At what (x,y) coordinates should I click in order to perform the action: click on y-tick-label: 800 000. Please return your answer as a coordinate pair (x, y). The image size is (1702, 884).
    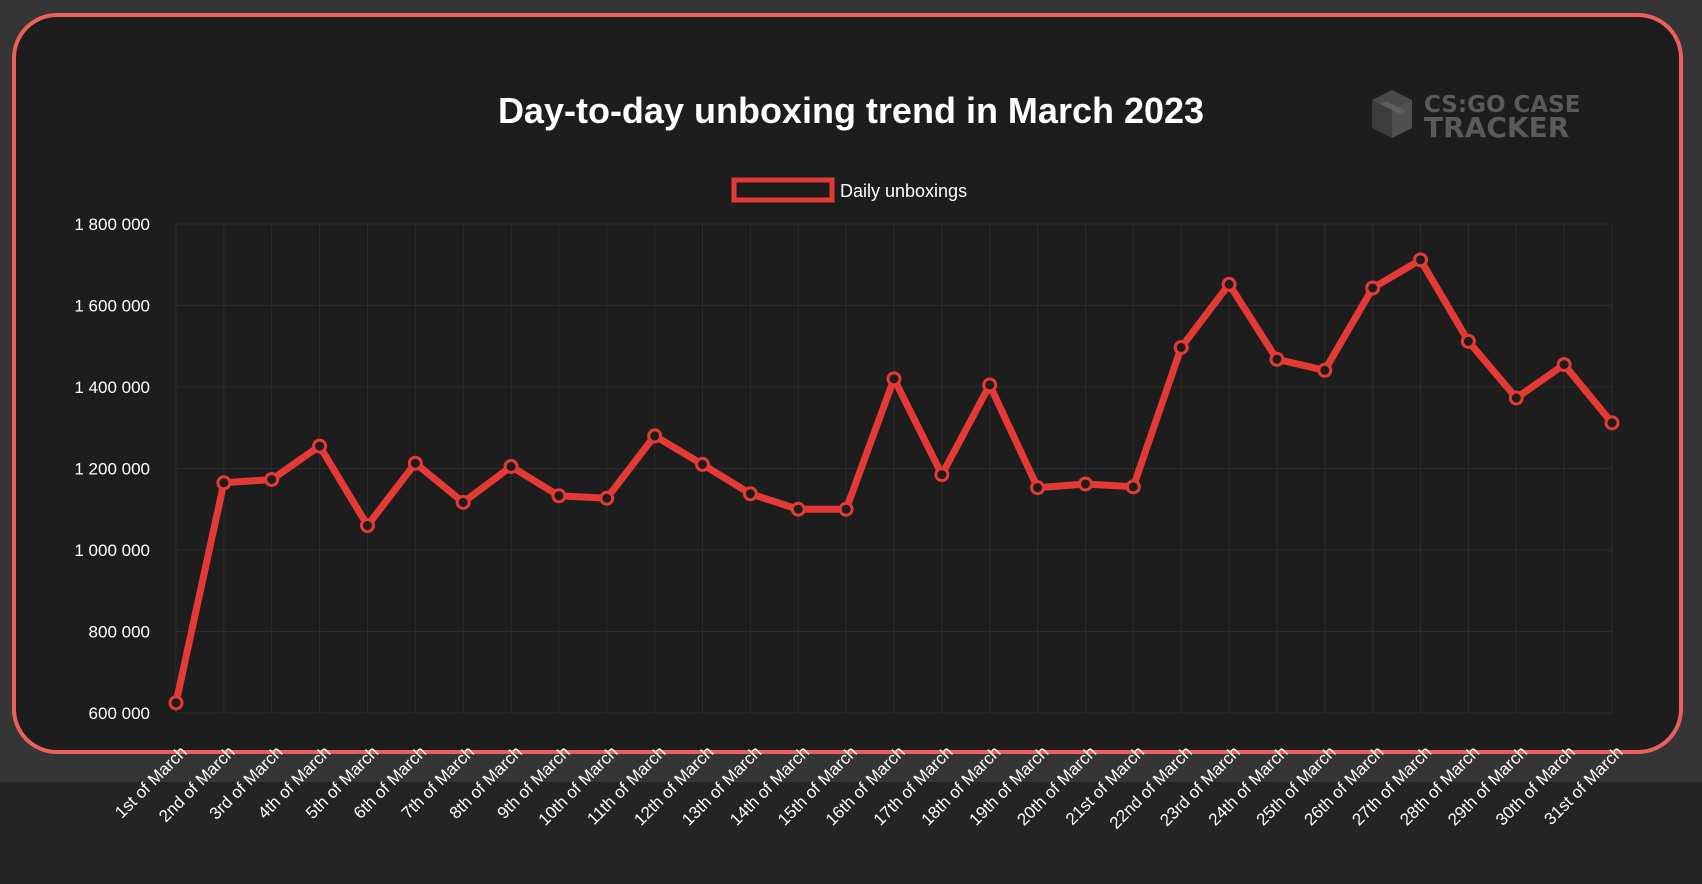
    Looking at the image, I should click on (119, 632).